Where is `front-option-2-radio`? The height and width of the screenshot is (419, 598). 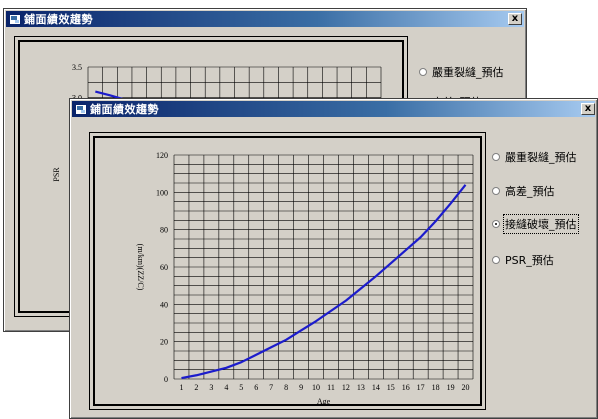 front-option-2-radio is located at coordinates (496, 191).